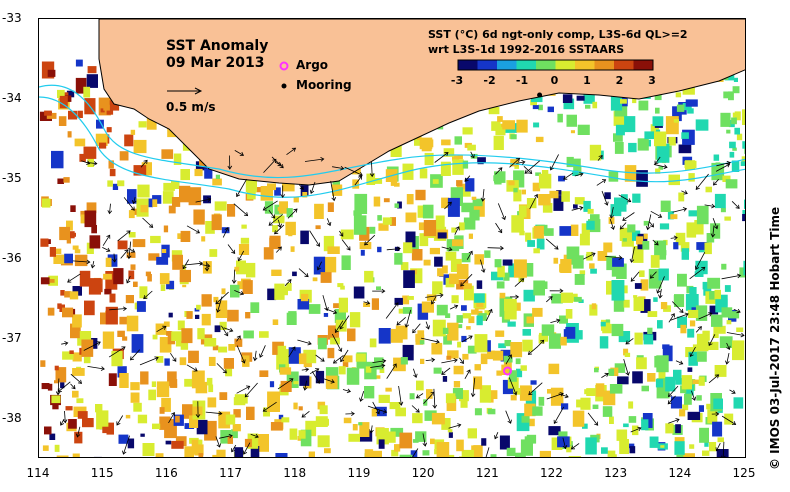 This screenshot has width=790, height=492. I want to click on mooring, so click(540, 95).